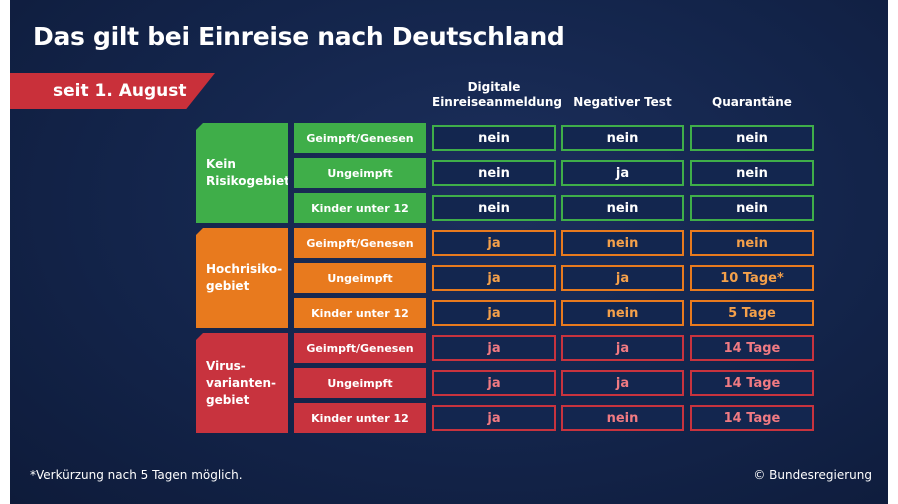 This screenshot has width=898, height=504. Describe the element at coordinates (242, 383) in the screenshot. I see `group-label-variant-area: Virus- varianten- gebiet` at that location.